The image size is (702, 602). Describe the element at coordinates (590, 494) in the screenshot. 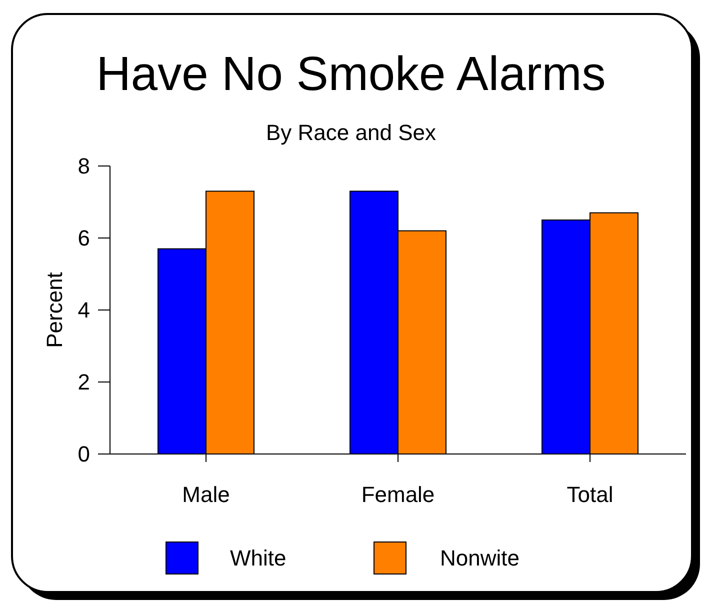

I see `x-tick-label: Total` at that location.